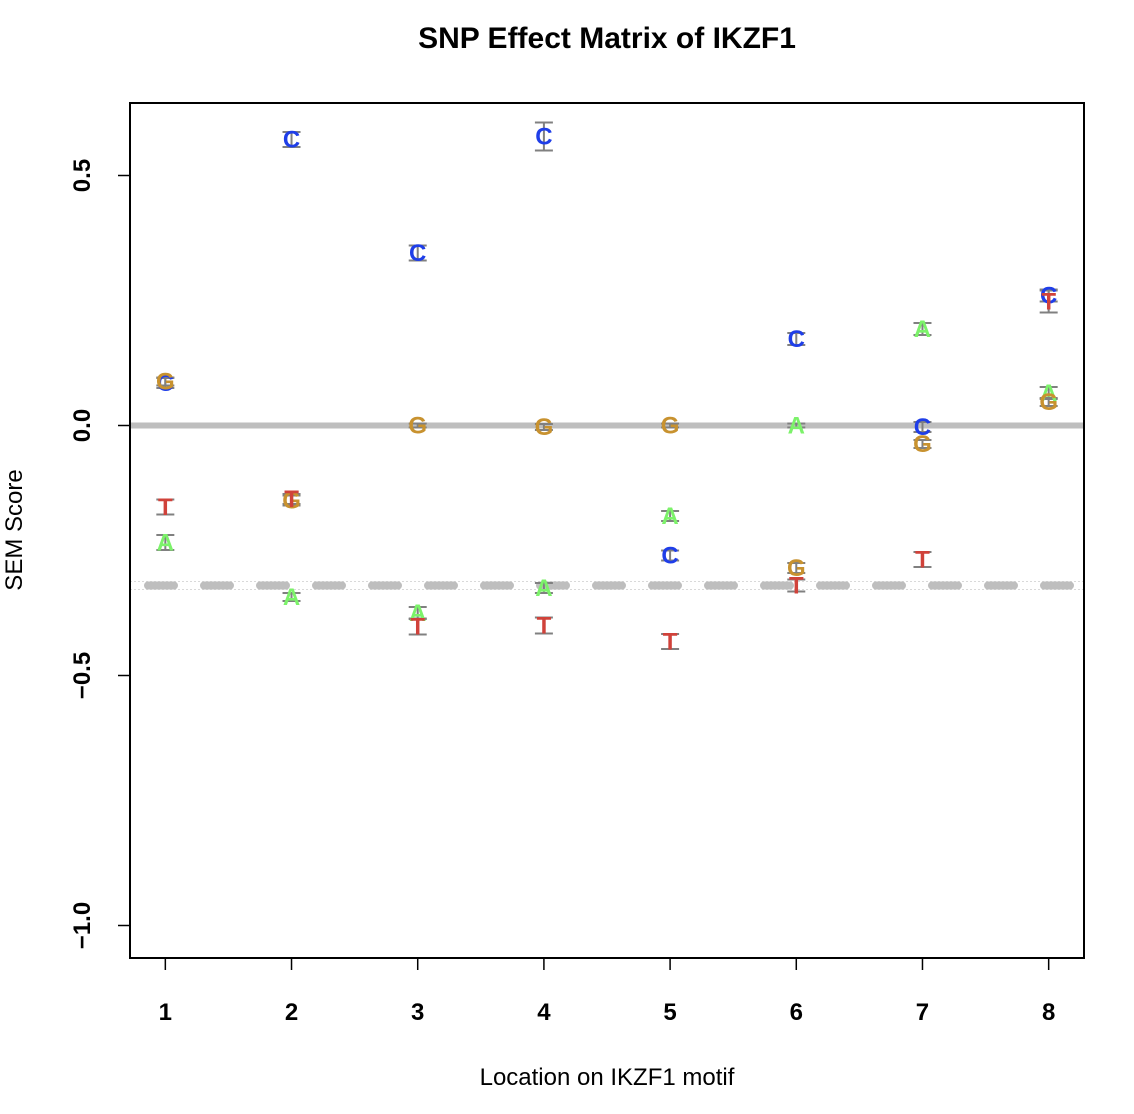 The image size is (1134, 1114). What do you see at coordinates (607, 1077) in the screenshot?
I see `x-axis-label: Location on IKZF1 motif` at bounding box center [607, 1077].